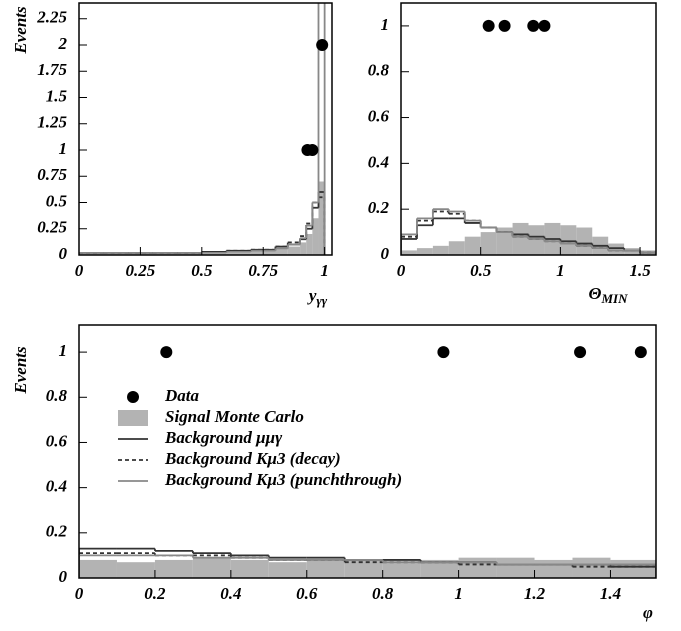  What do you see at coordinates (640, 270) in the screenshot?
I see `x-tick-label: 1.5` at bounding box center [640, 270].